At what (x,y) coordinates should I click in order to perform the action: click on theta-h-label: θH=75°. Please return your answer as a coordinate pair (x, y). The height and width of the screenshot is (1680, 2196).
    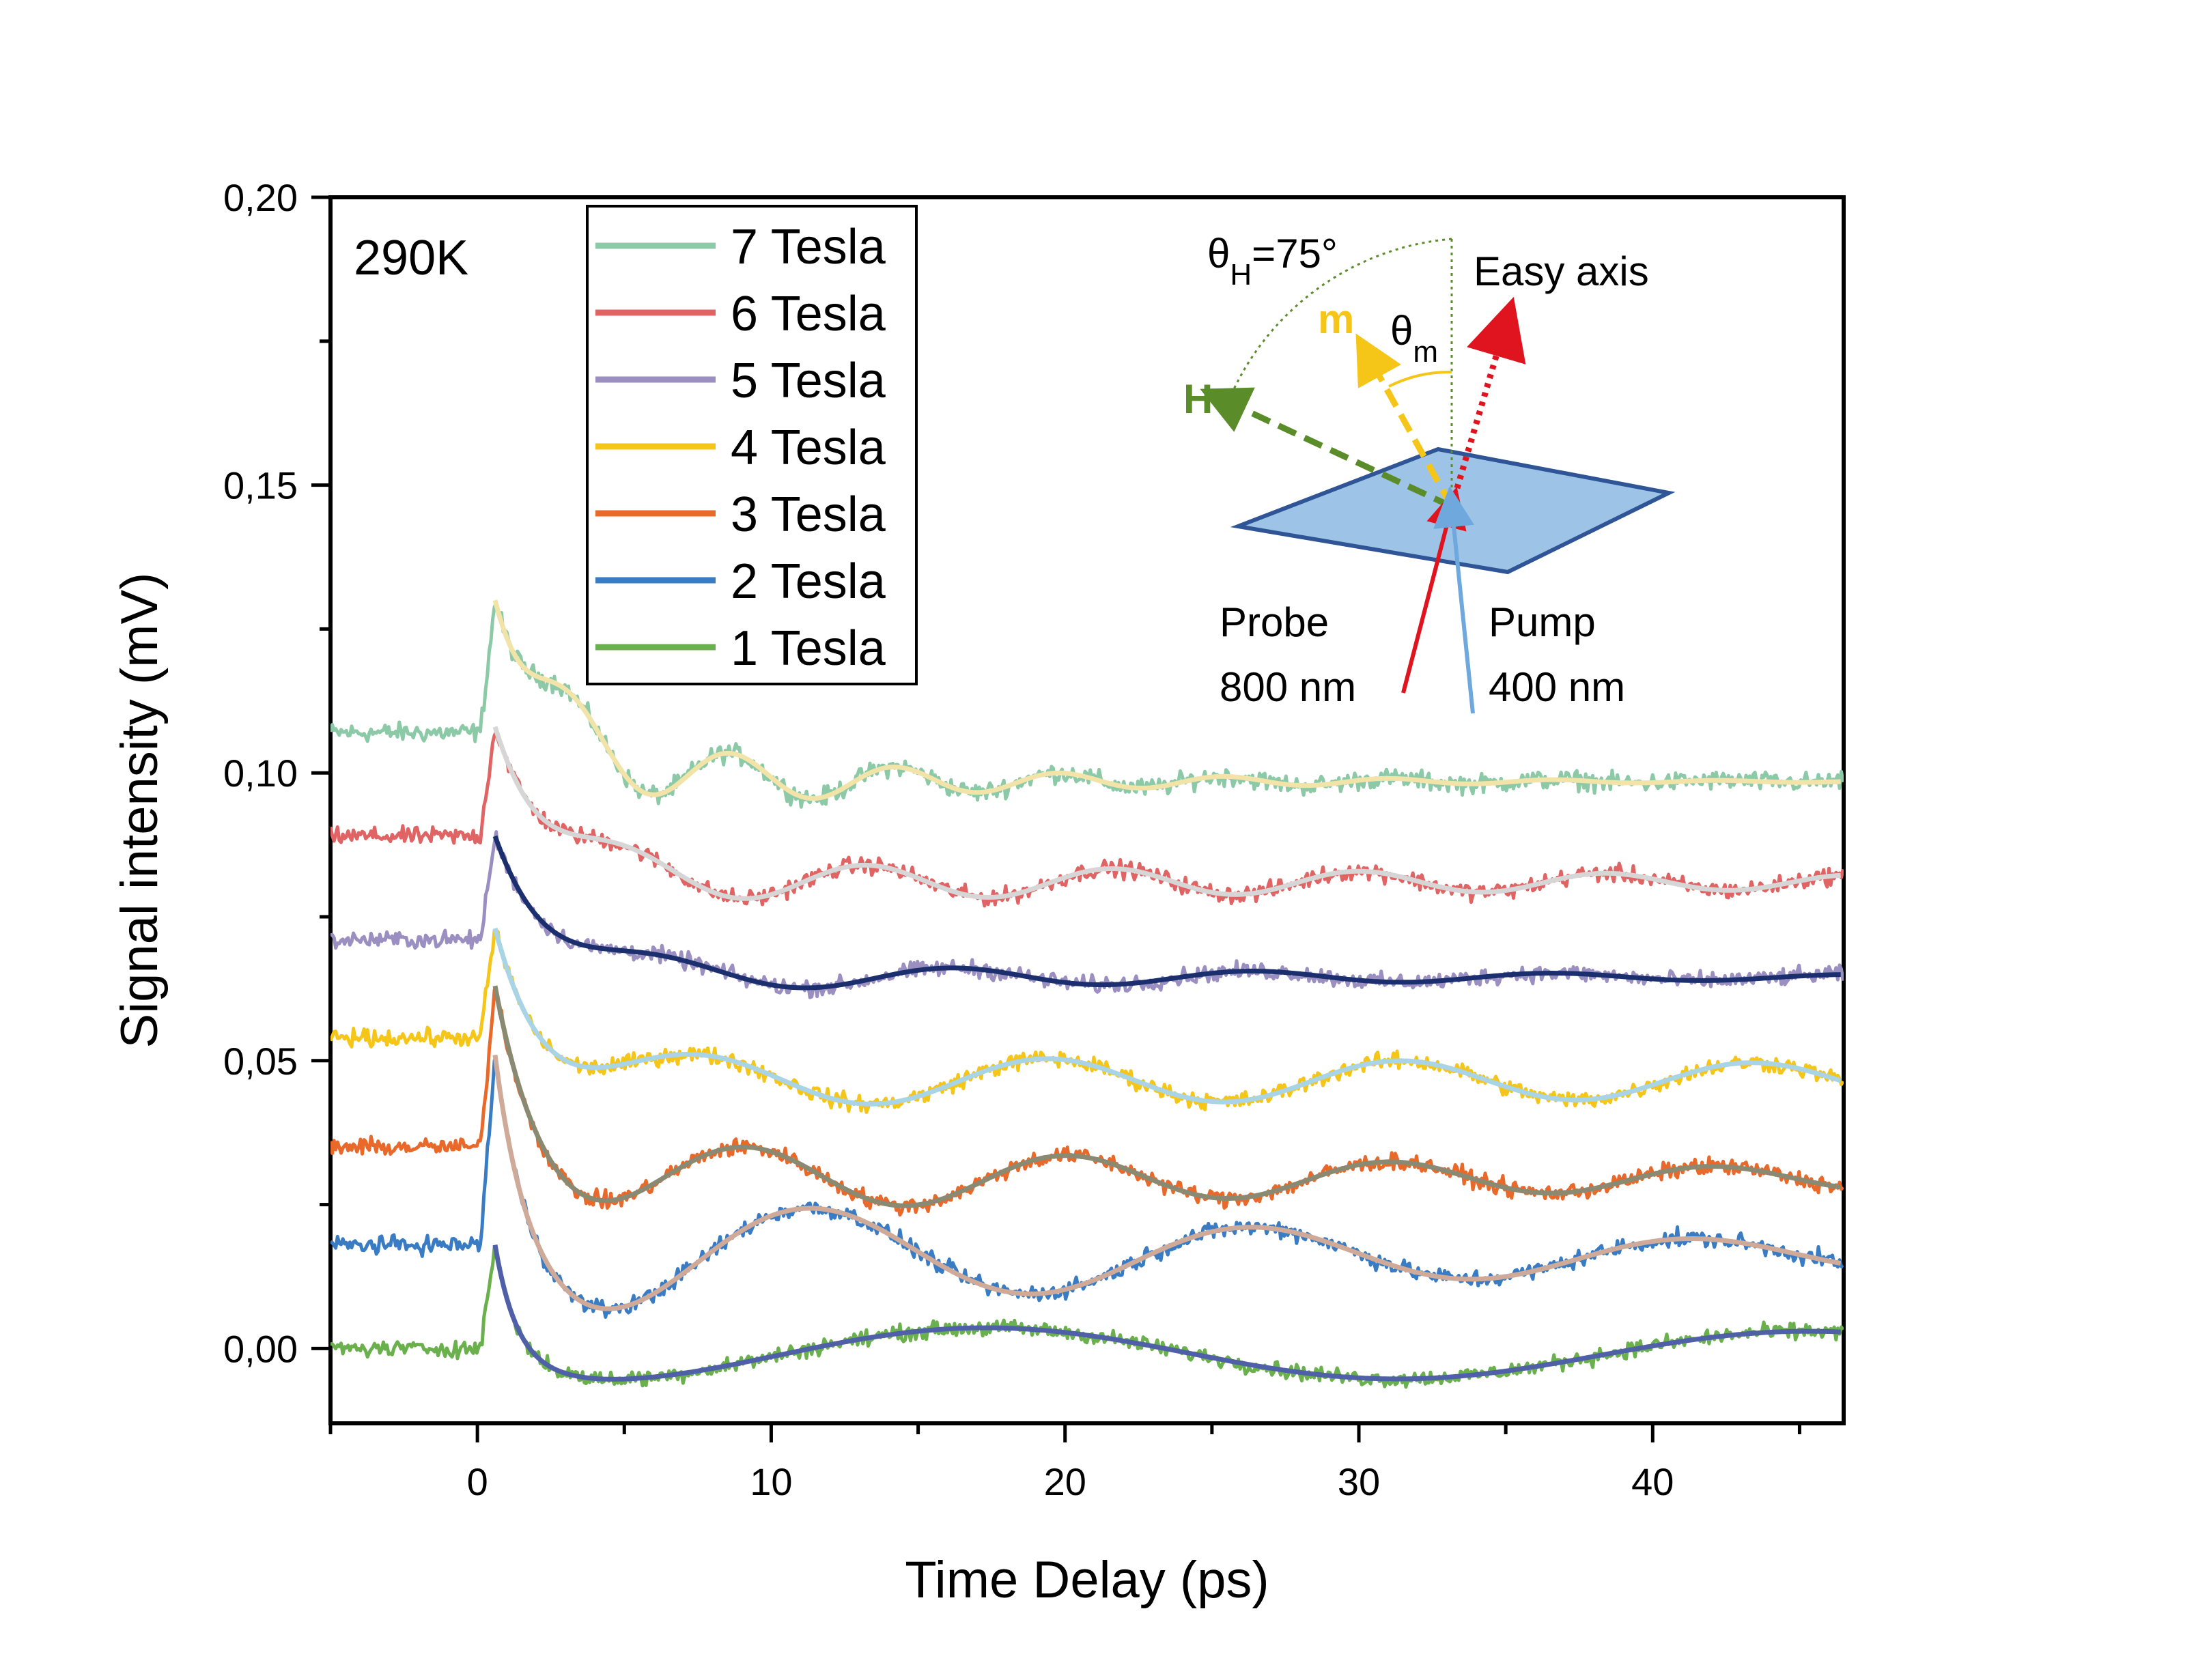
    Looking at the image, I should click on (1272, 261).